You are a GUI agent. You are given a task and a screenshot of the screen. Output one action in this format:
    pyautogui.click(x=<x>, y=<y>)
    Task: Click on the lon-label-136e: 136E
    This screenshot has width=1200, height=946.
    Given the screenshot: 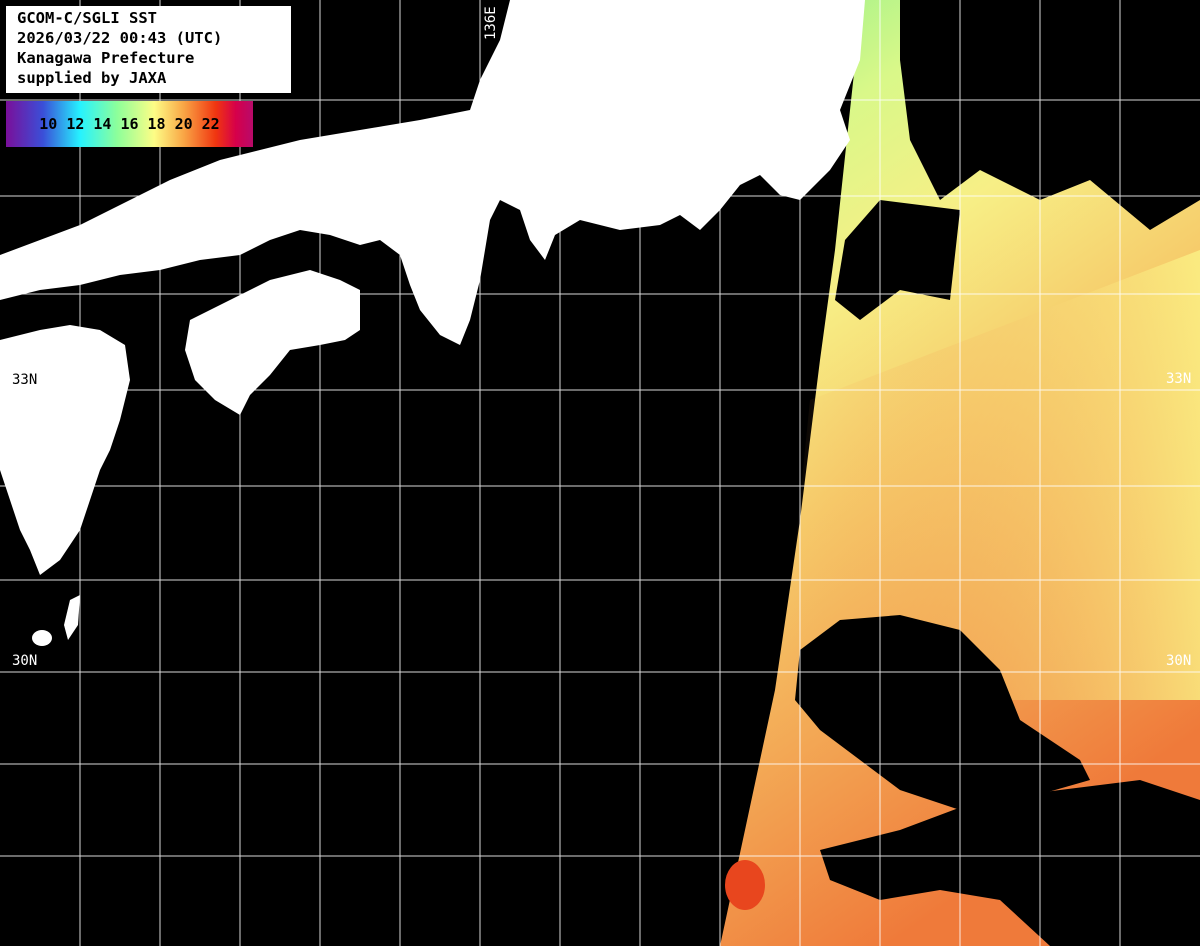 What is the action you would take?
    pyautogui.click(x=491, y=23)
    